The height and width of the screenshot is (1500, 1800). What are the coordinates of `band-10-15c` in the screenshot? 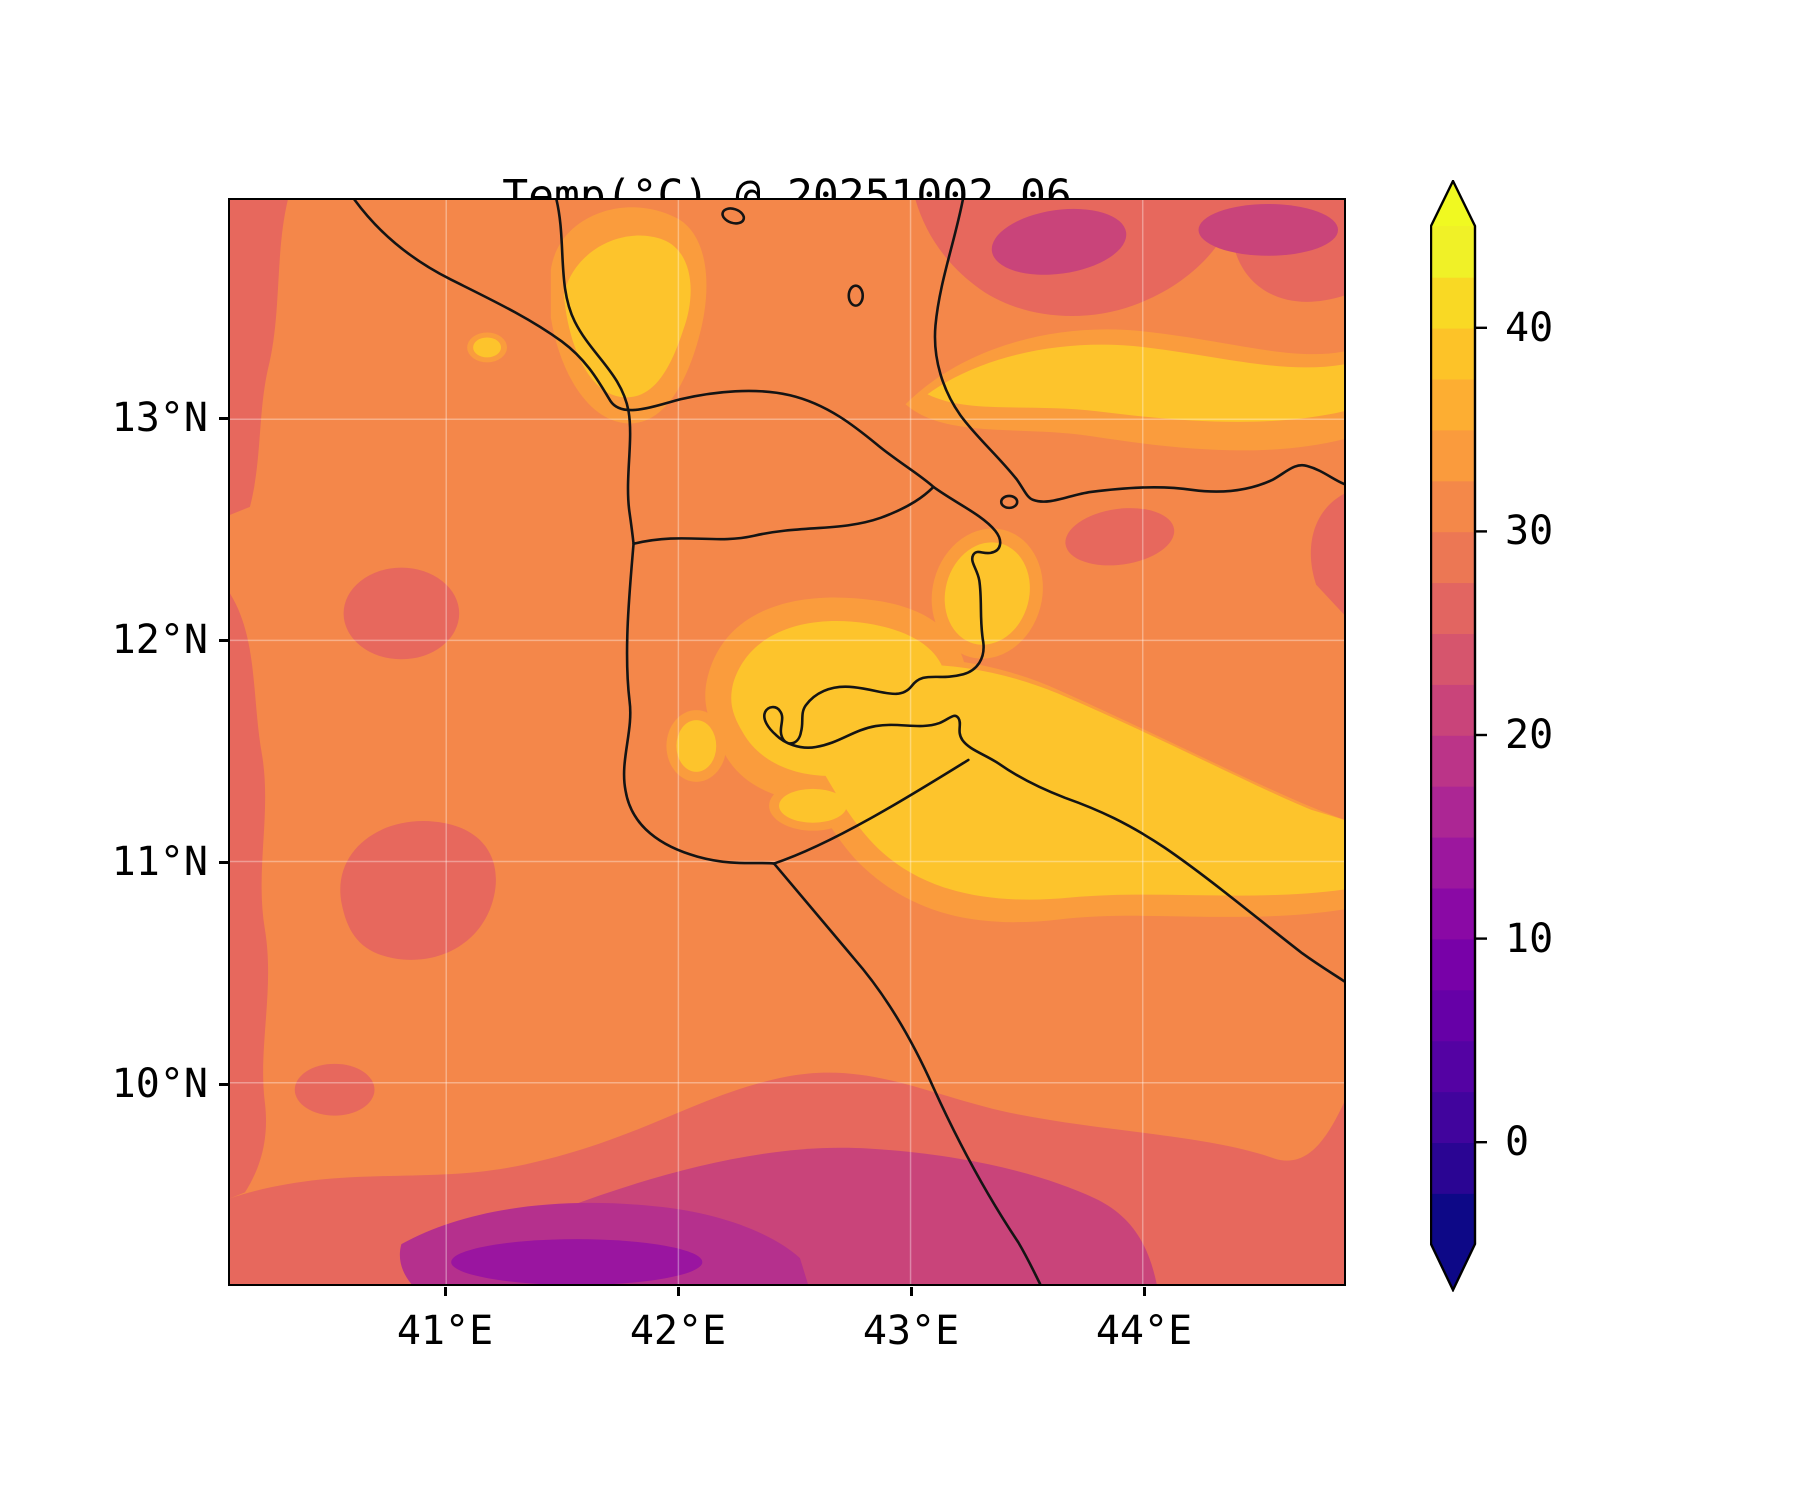 It's located at (577, 1261).